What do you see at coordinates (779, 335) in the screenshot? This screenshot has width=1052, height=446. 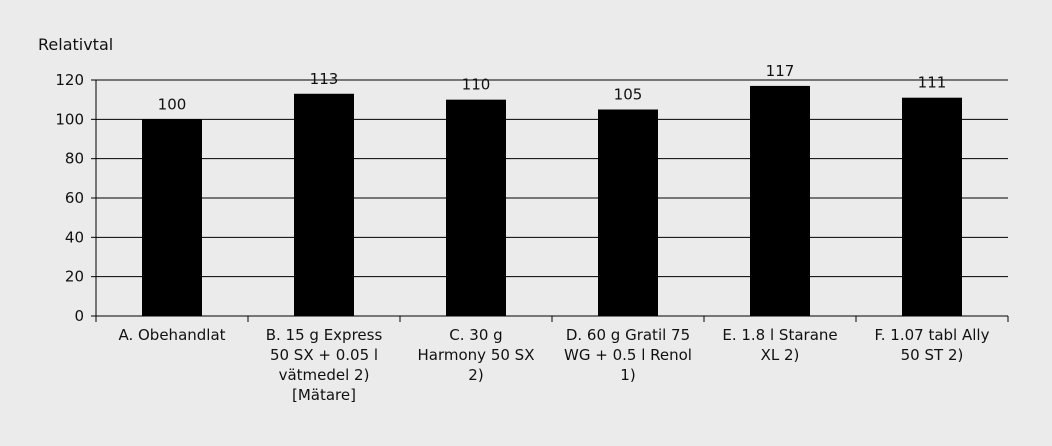 I see `x-tick-label-line: E. 1.8 l Starane` at bounding box center [779, 335].